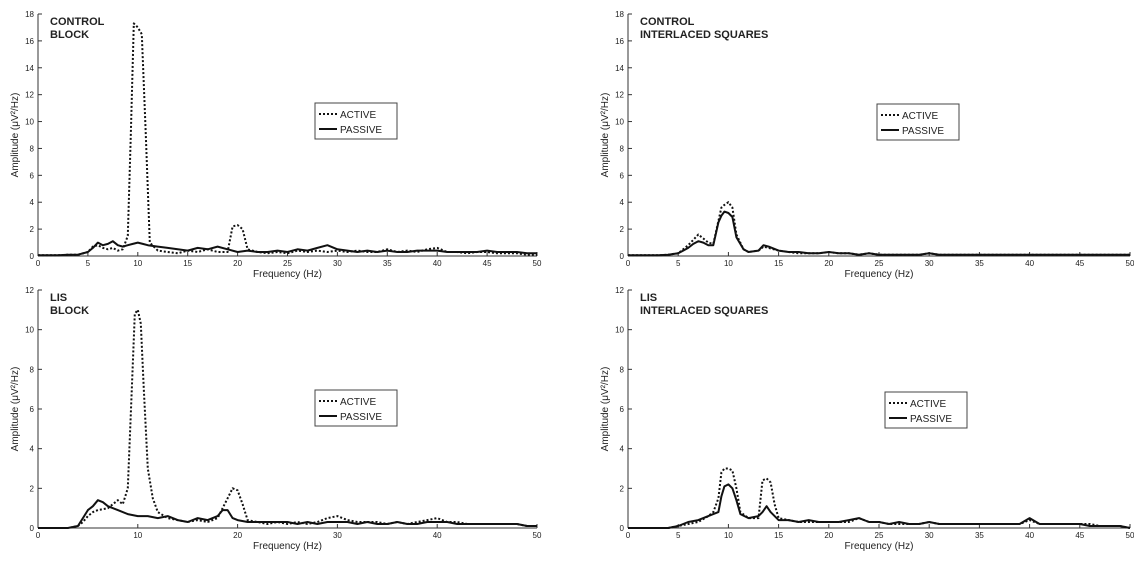  I want to click on x-axis-label: Frequency (Hz), so click(287, 546).